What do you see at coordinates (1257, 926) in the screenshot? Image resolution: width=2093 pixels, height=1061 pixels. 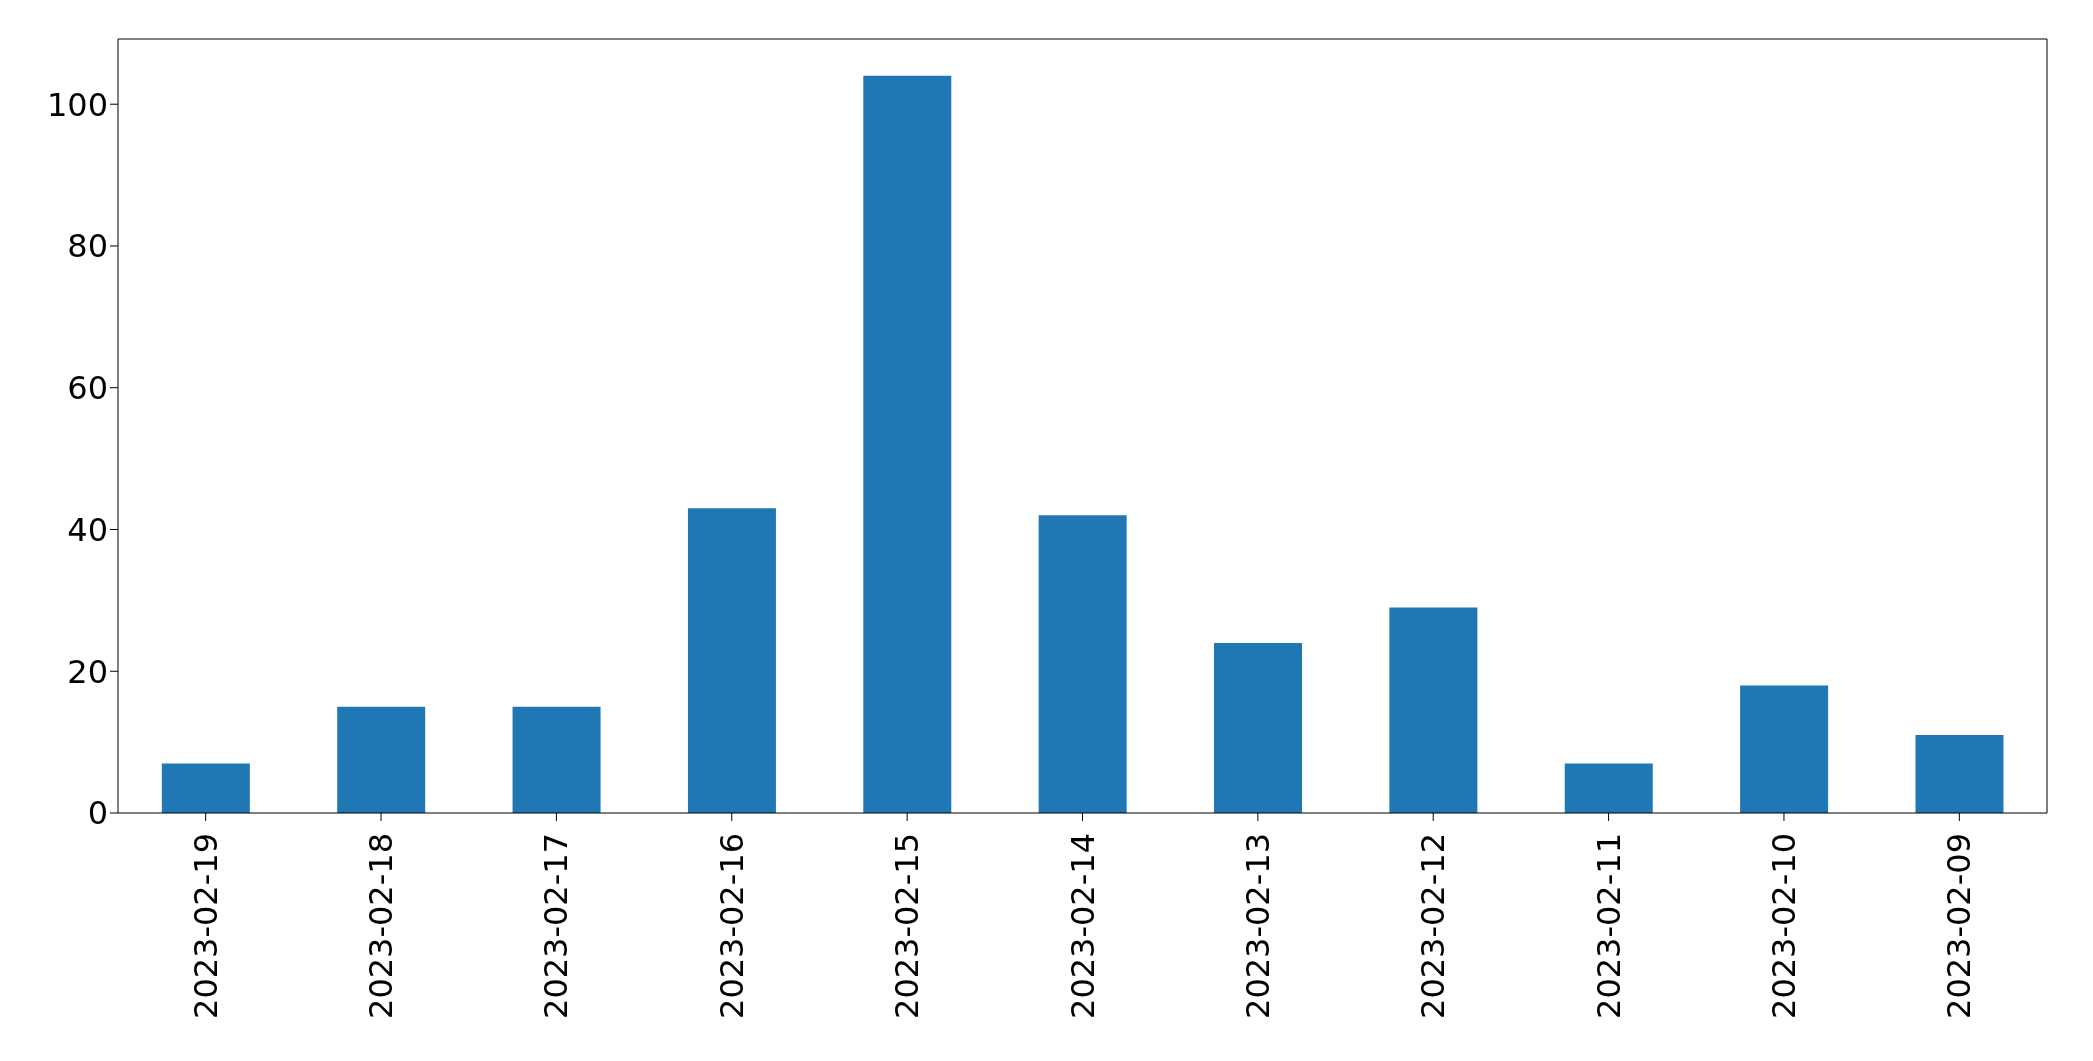 I see `x-tick-label: 2023-02-13` at bounding box center [1257, 926].